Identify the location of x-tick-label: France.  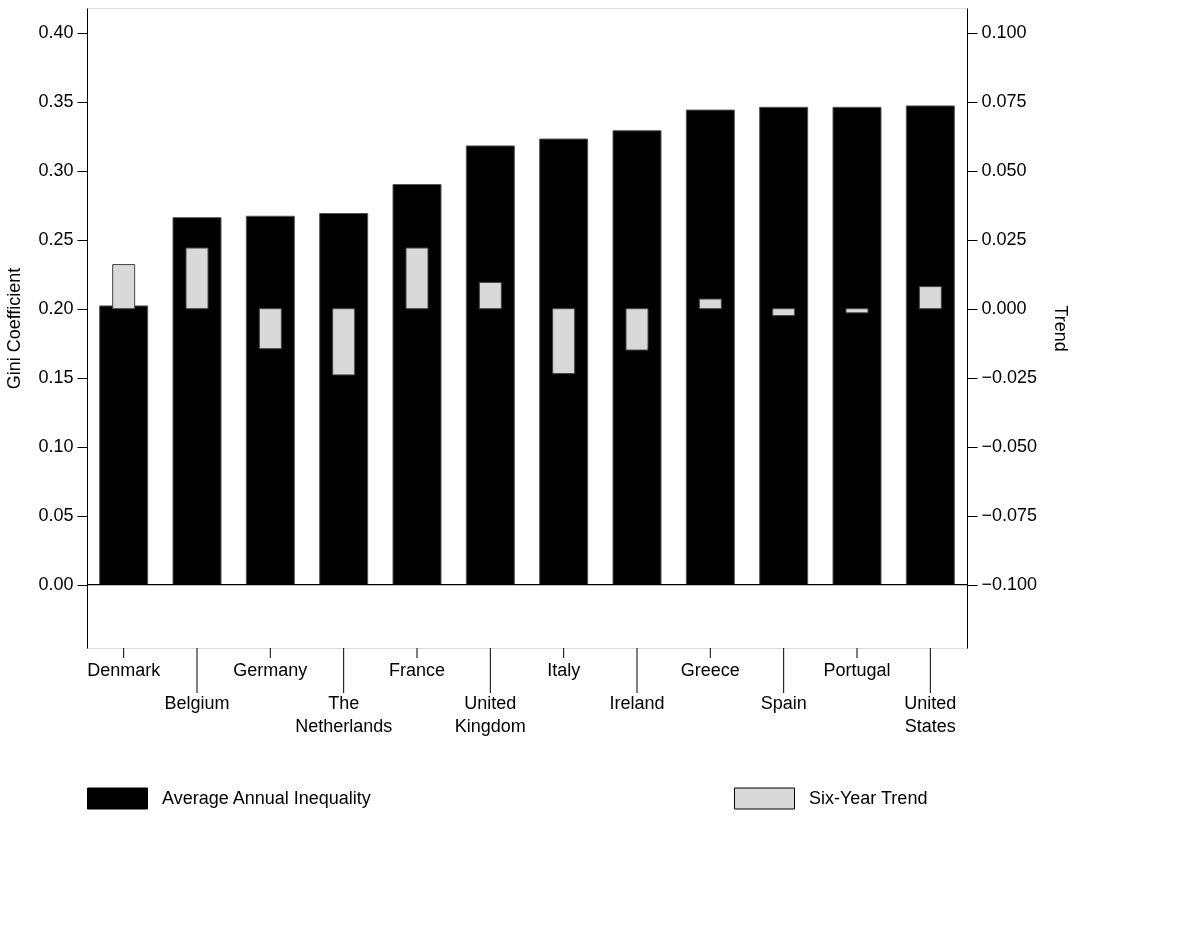
(417, 670).